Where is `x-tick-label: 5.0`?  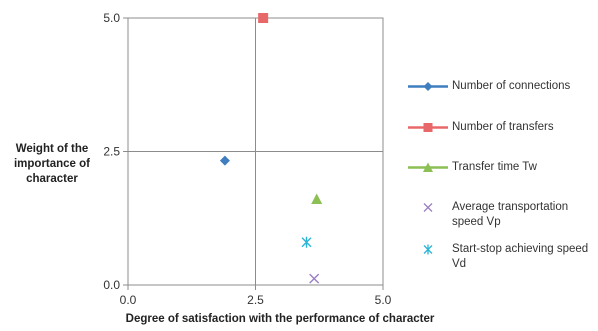
x-tick-label: 5.0 is located at coordinates (383, 300).